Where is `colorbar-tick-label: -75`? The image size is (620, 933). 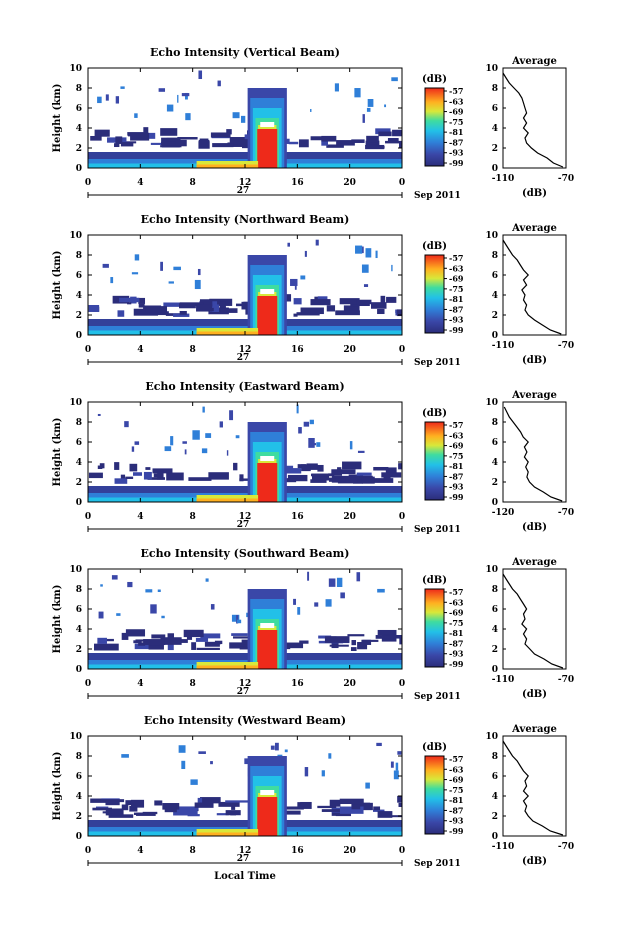 colorbar-tick-label: -75 is located at coordinates (456, 122).